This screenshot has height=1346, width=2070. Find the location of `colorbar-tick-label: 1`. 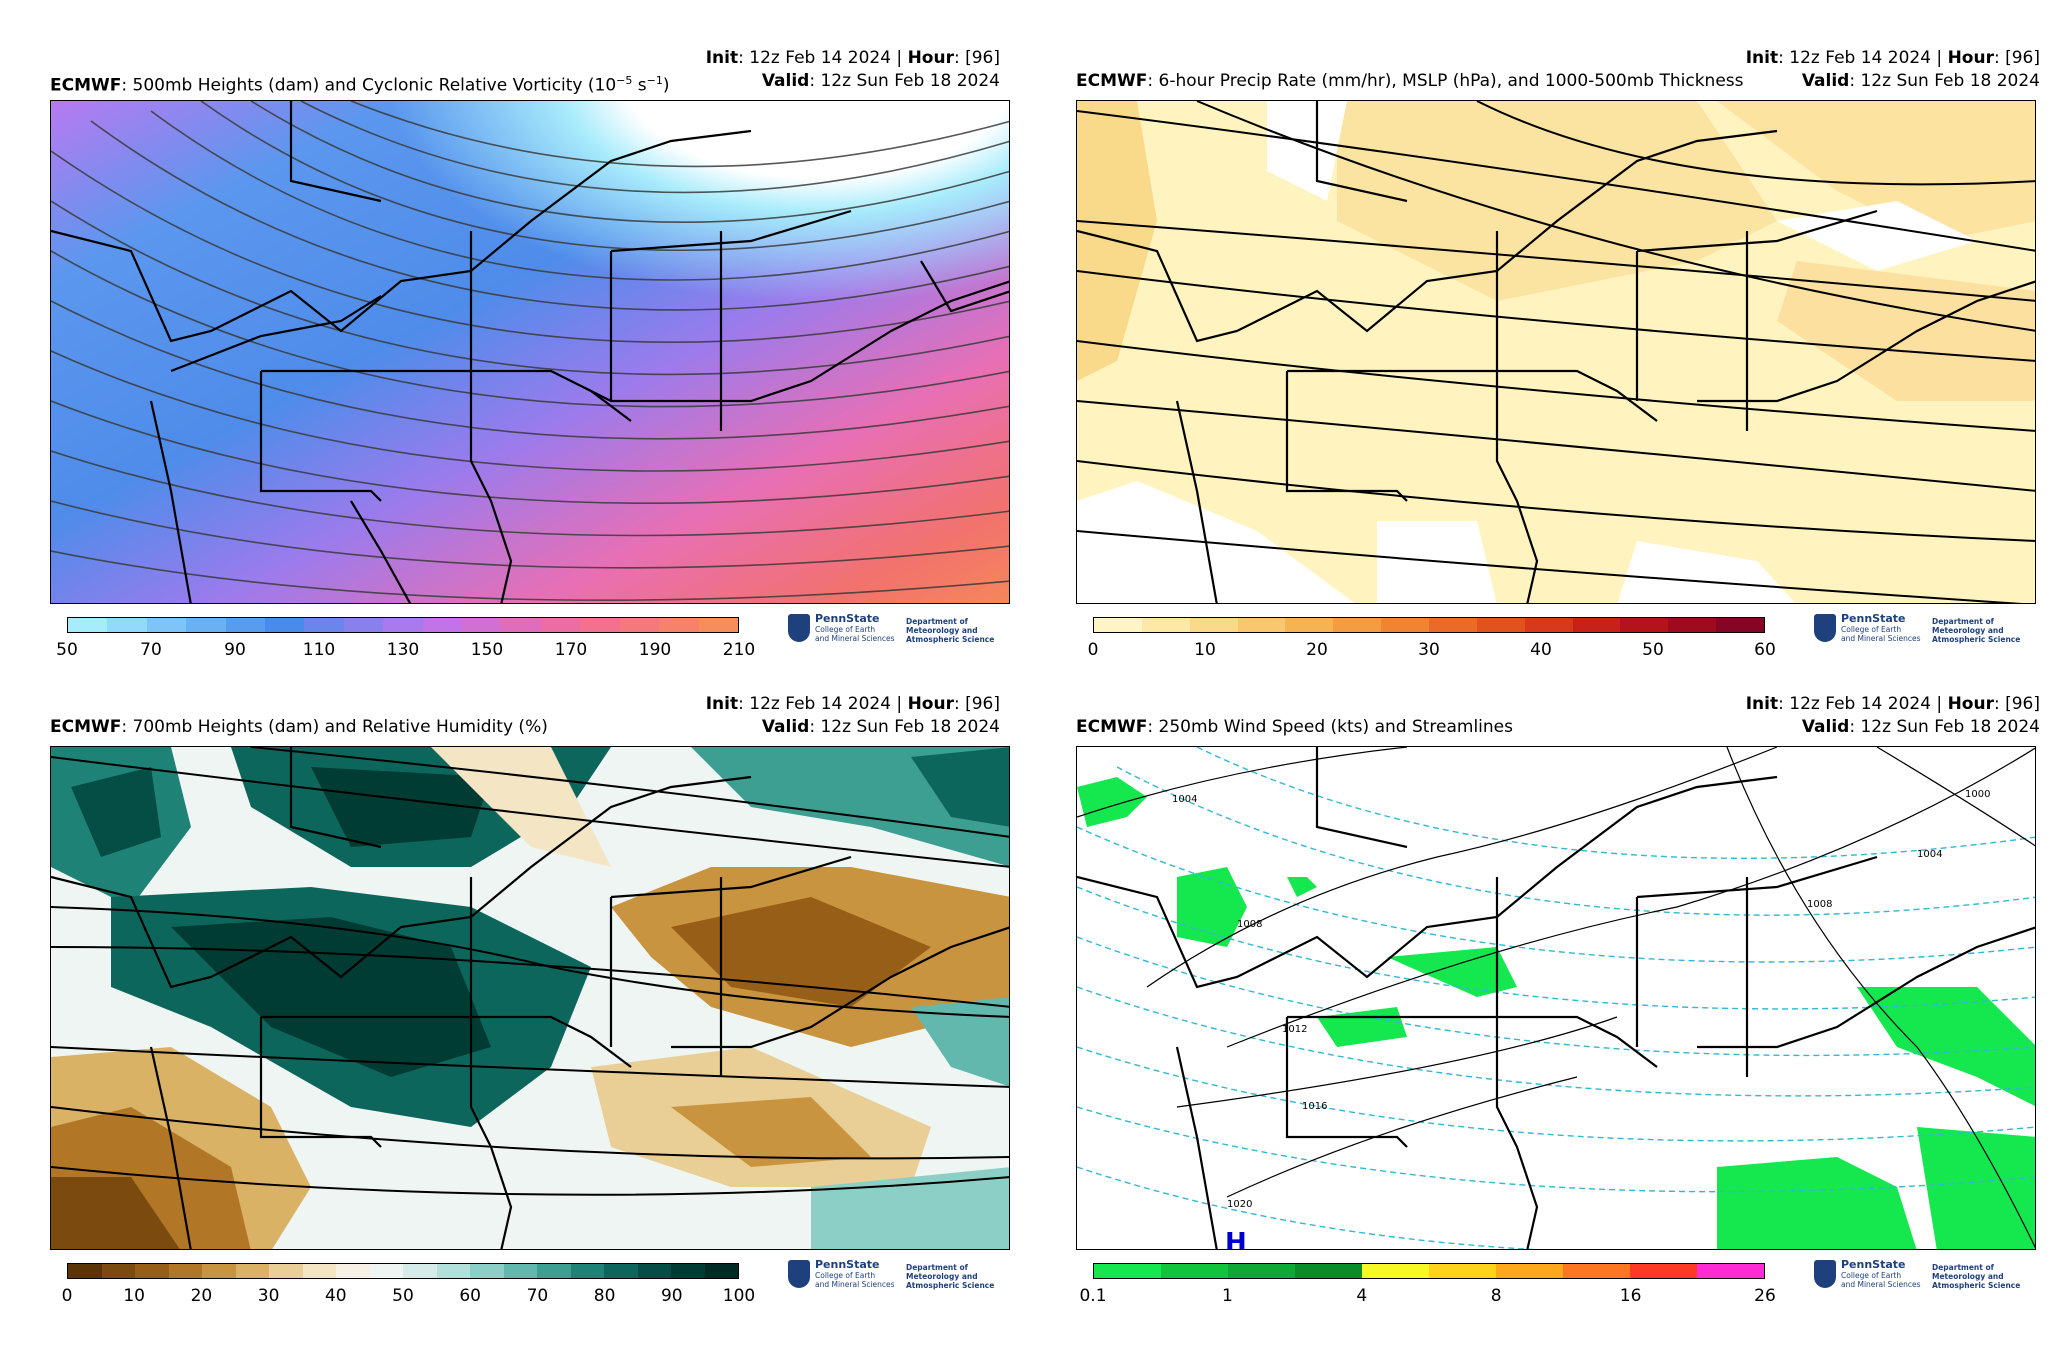

colorbar-tick-label: 1 is located at coordinates (1227, 1296).